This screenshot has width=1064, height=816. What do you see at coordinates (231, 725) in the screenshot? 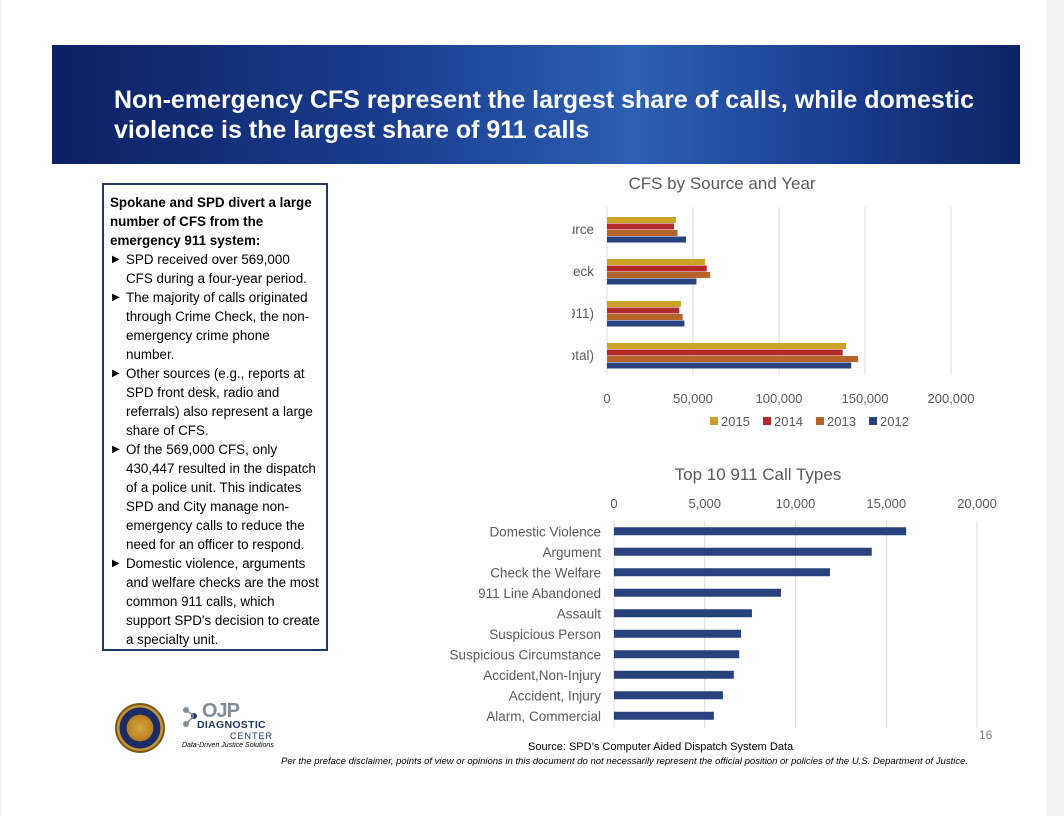
I see `ojp-diagnostic-text: DIAGNOSTIC` at bounding box center [231, 725].